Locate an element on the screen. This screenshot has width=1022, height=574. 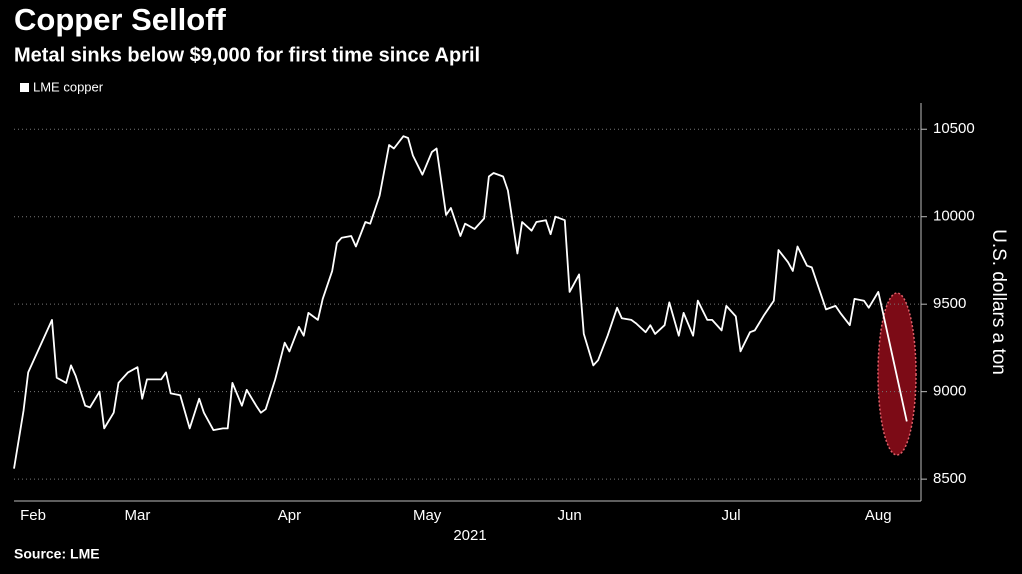
x-axis-label: 2021 is located at coordinates (469, 535).